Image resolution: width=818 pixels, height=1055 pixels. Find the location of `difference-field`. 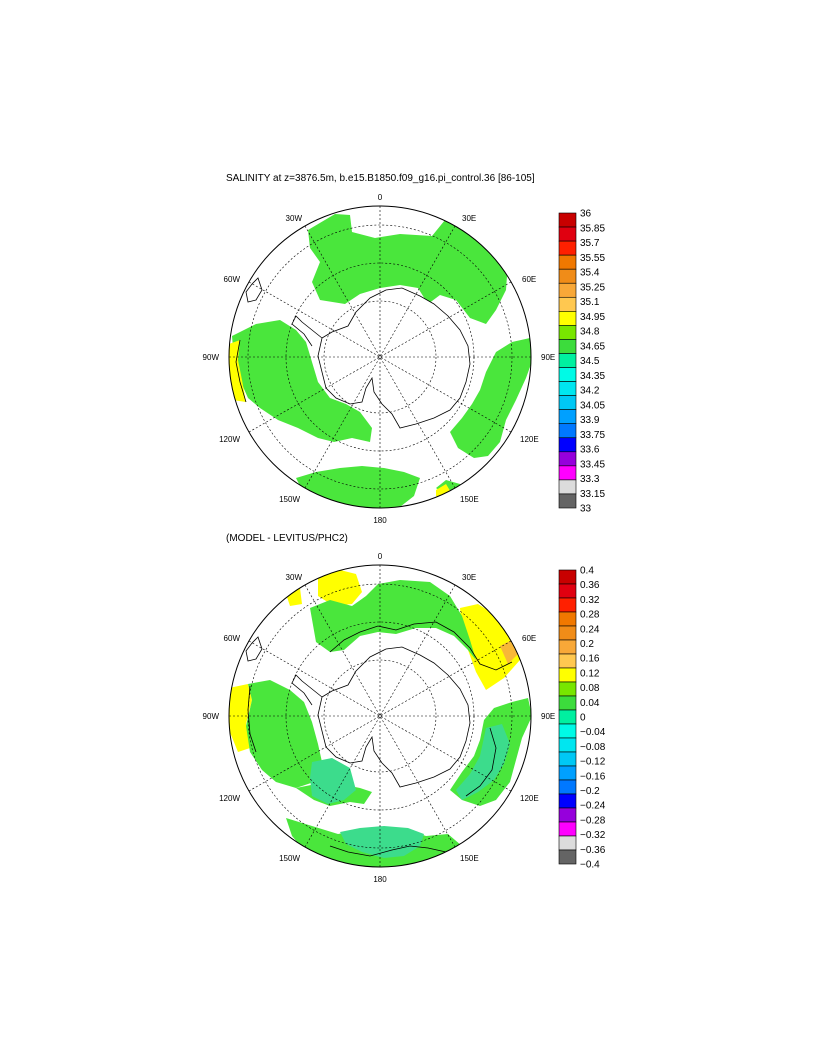

difference-field is located at coordinates (380, 718).